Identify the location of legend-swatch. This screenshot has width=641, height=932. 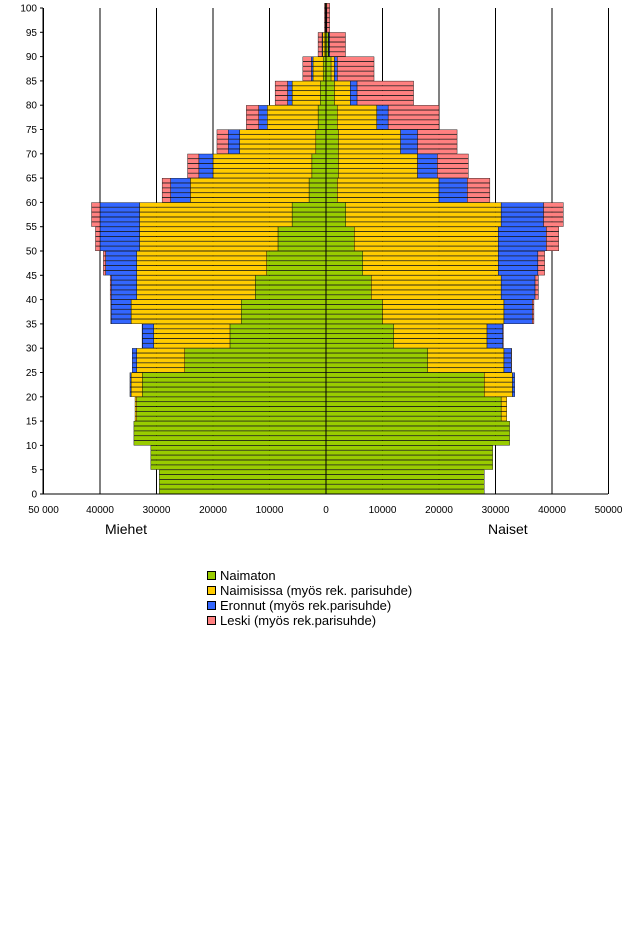
(211, 590).